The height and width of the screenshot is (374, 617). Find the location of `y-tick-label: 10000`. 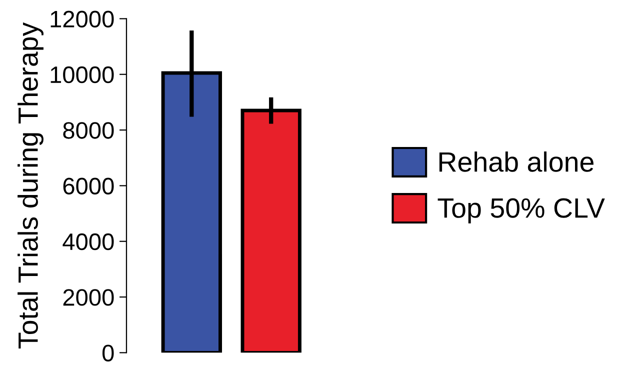

y-tick-label: 10000 is located at coordinates (82, 75).